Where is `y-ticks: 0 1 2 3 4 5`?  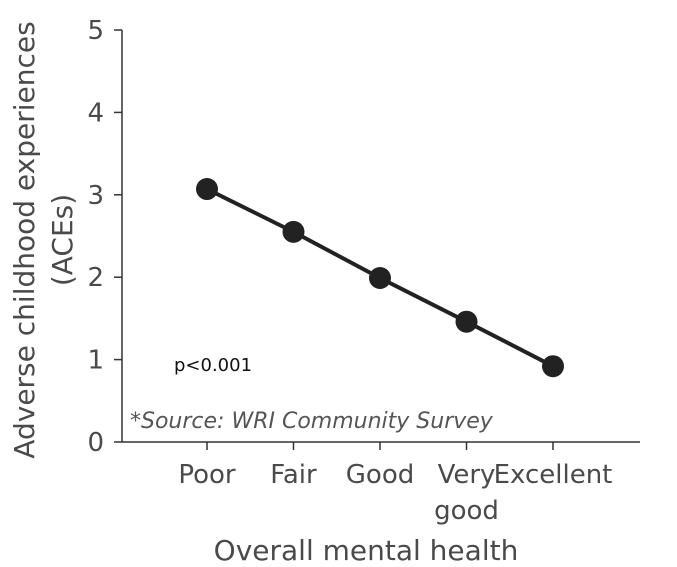
y-ticks: 0 1 2 3 4 5 is located at coordinates (104, 237).